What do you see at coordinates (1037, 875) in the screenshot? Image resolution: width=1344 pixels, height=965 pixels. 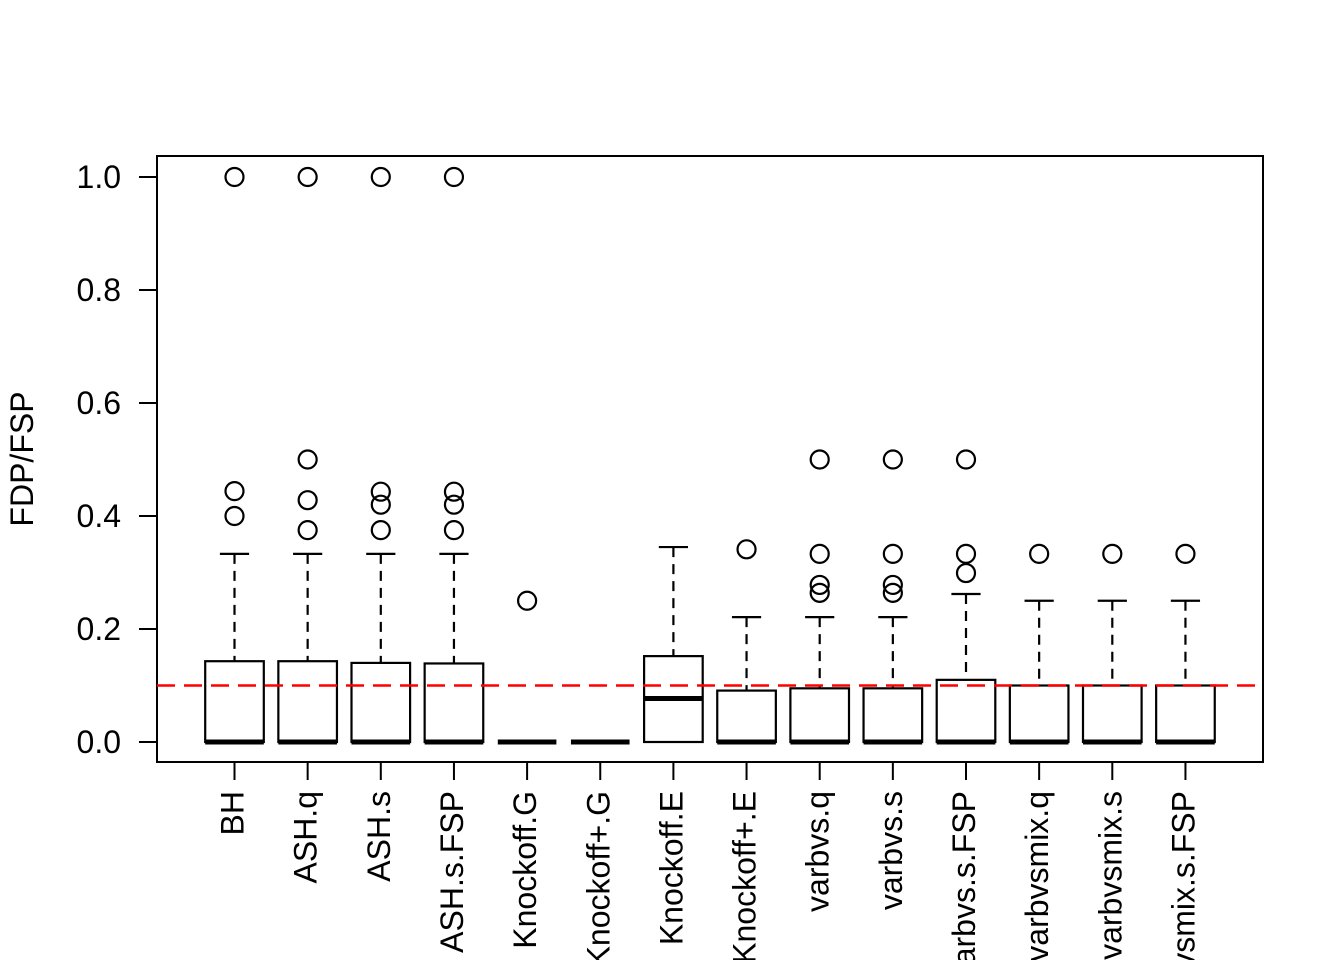 I see `x-tick-label: varbvsmix.q` at bounding box center [1037, 875].